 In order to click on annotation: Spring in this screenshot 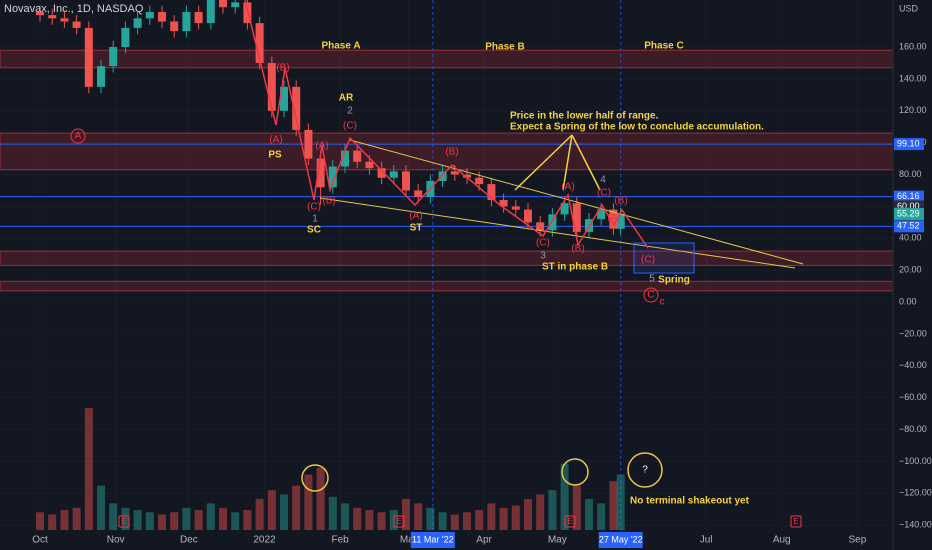, I will do `click(674, 280)`.